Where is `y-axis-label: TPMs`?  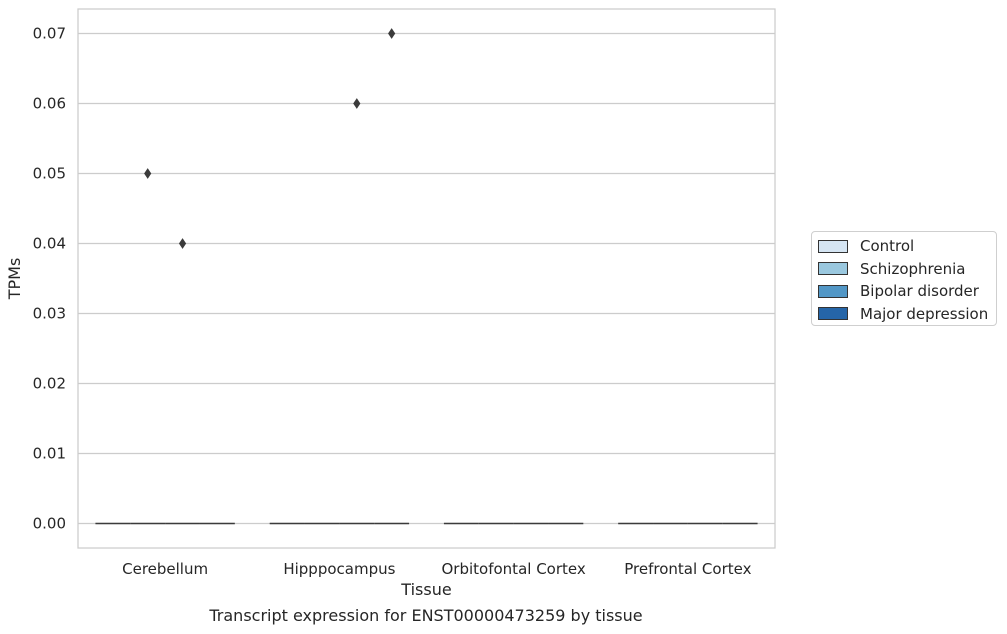 y-axis-label: TPMs is located at coordinates (14, 279).